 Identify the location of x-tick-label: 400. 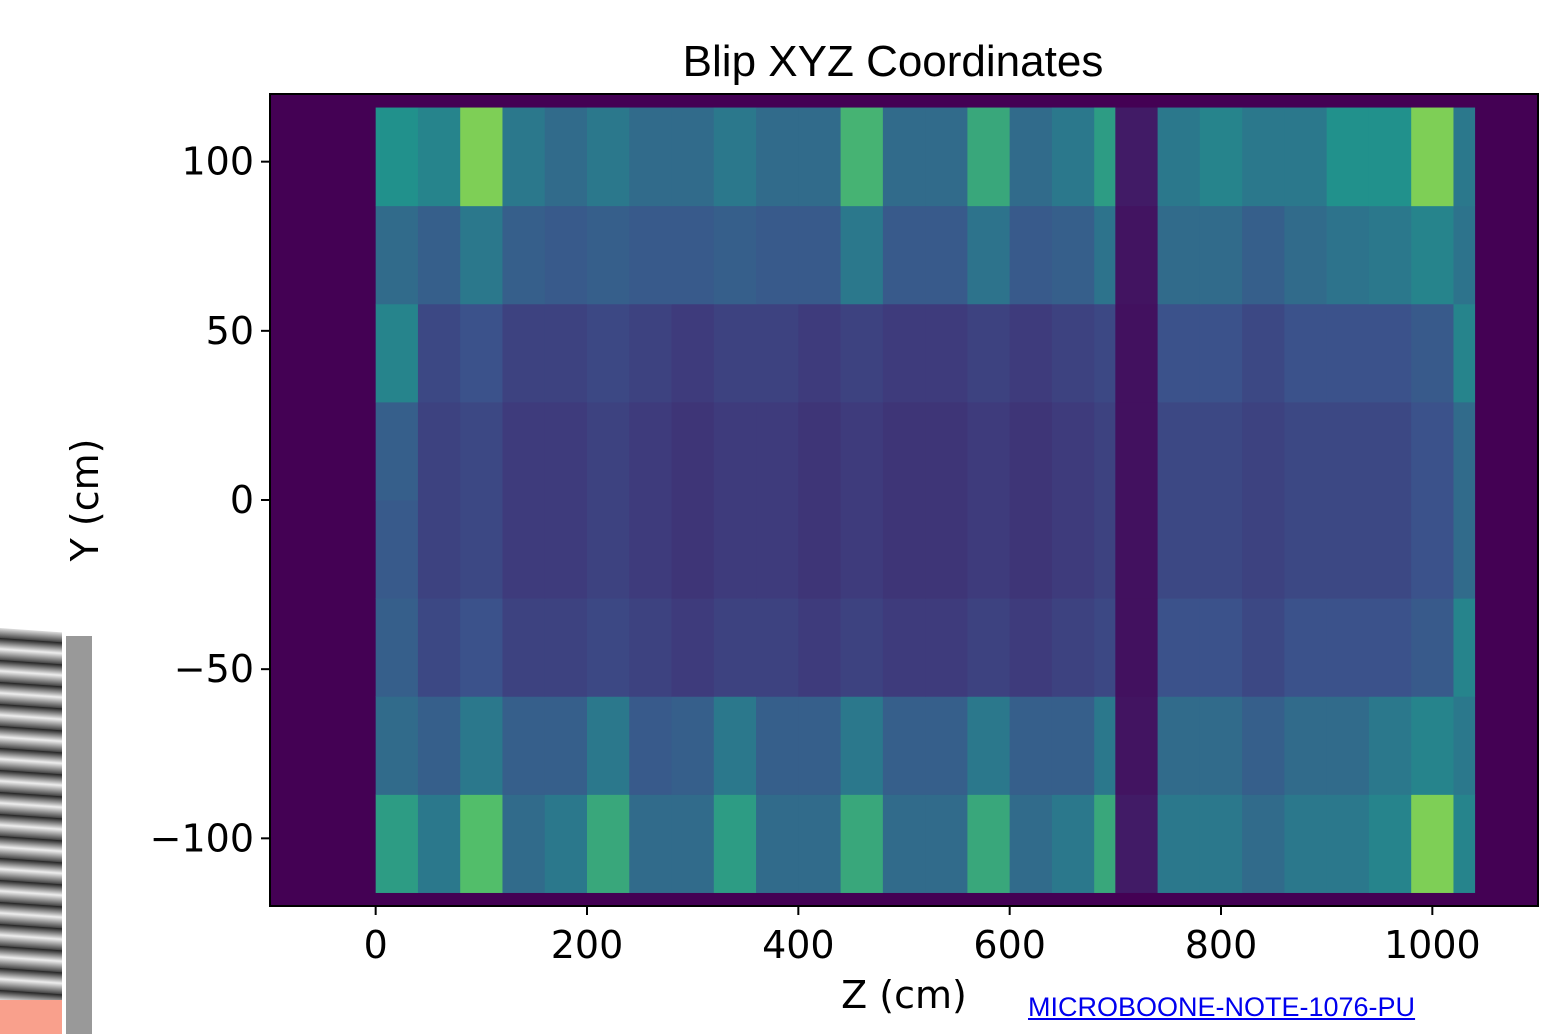
(798, 945).